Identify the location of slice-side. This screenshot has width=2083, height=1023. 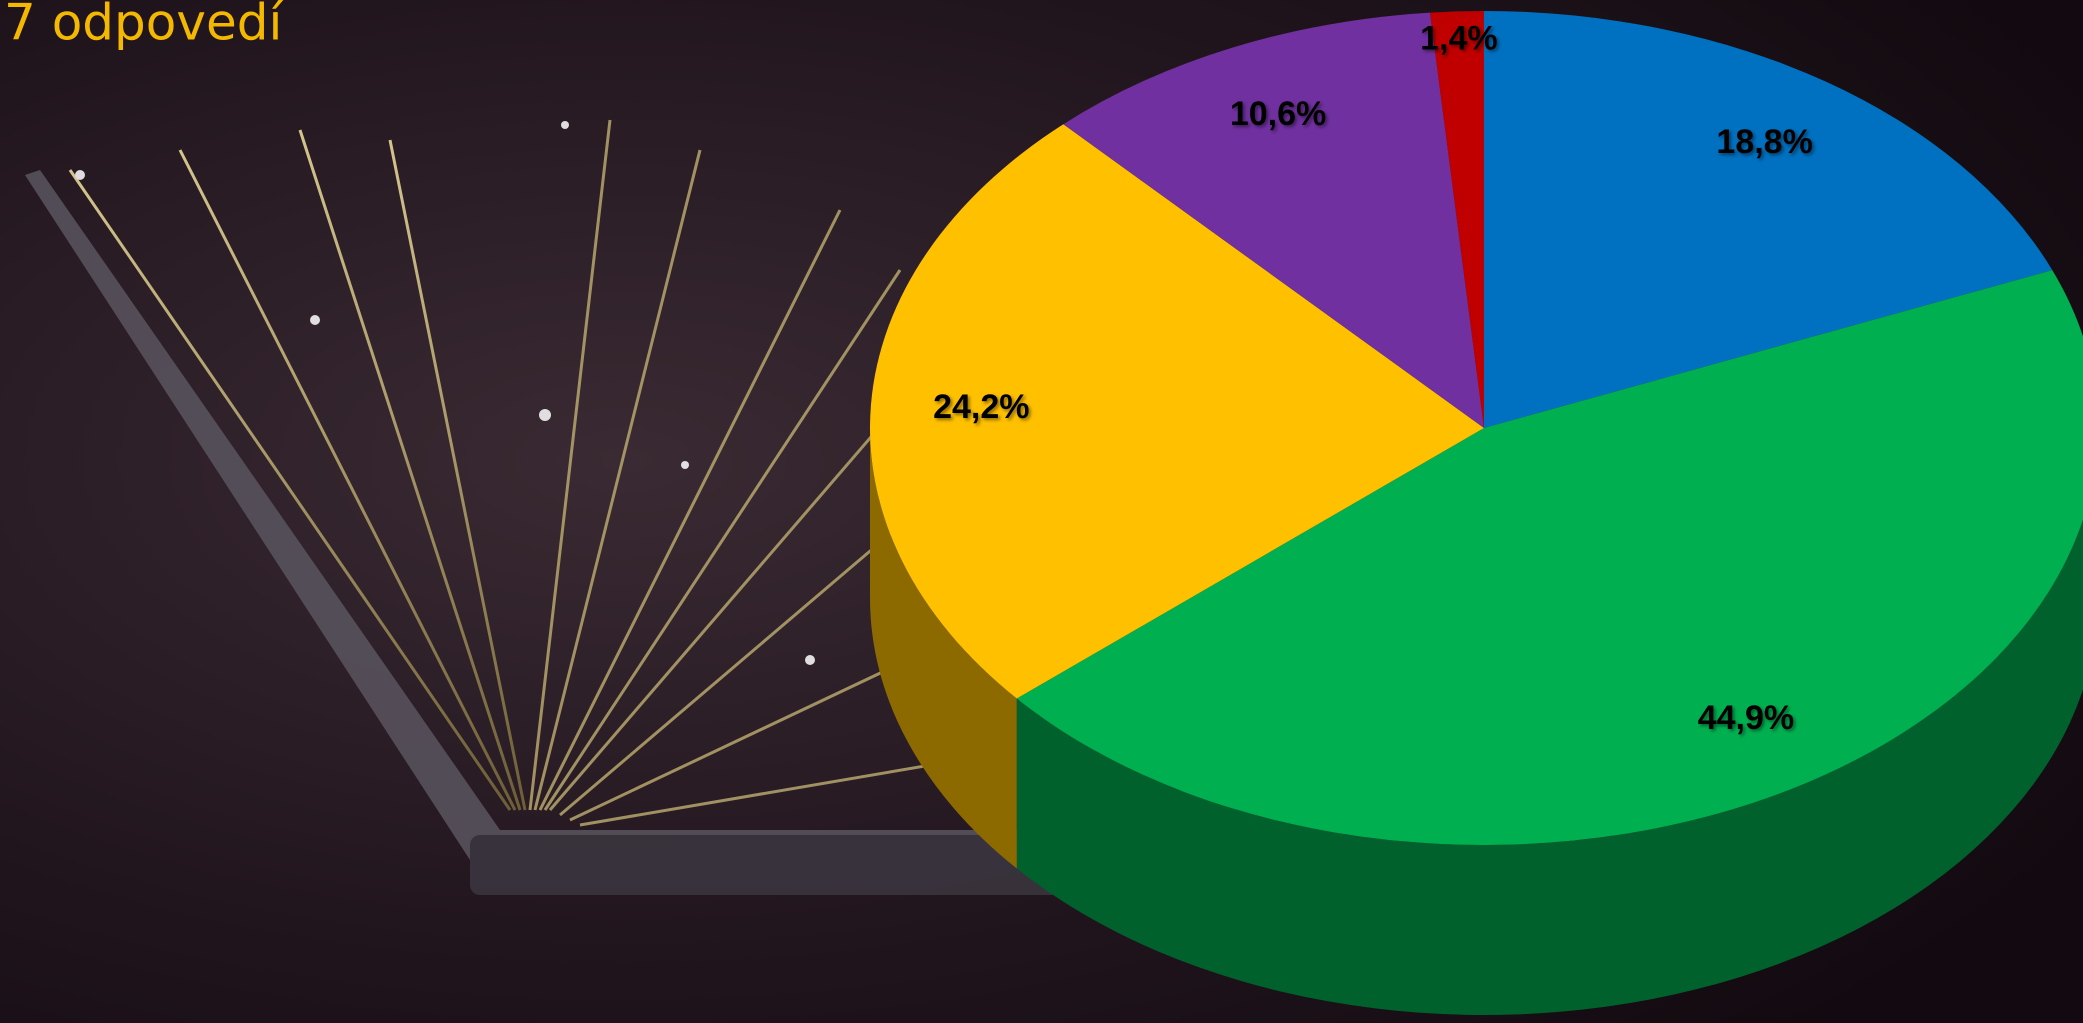
(943, 648).